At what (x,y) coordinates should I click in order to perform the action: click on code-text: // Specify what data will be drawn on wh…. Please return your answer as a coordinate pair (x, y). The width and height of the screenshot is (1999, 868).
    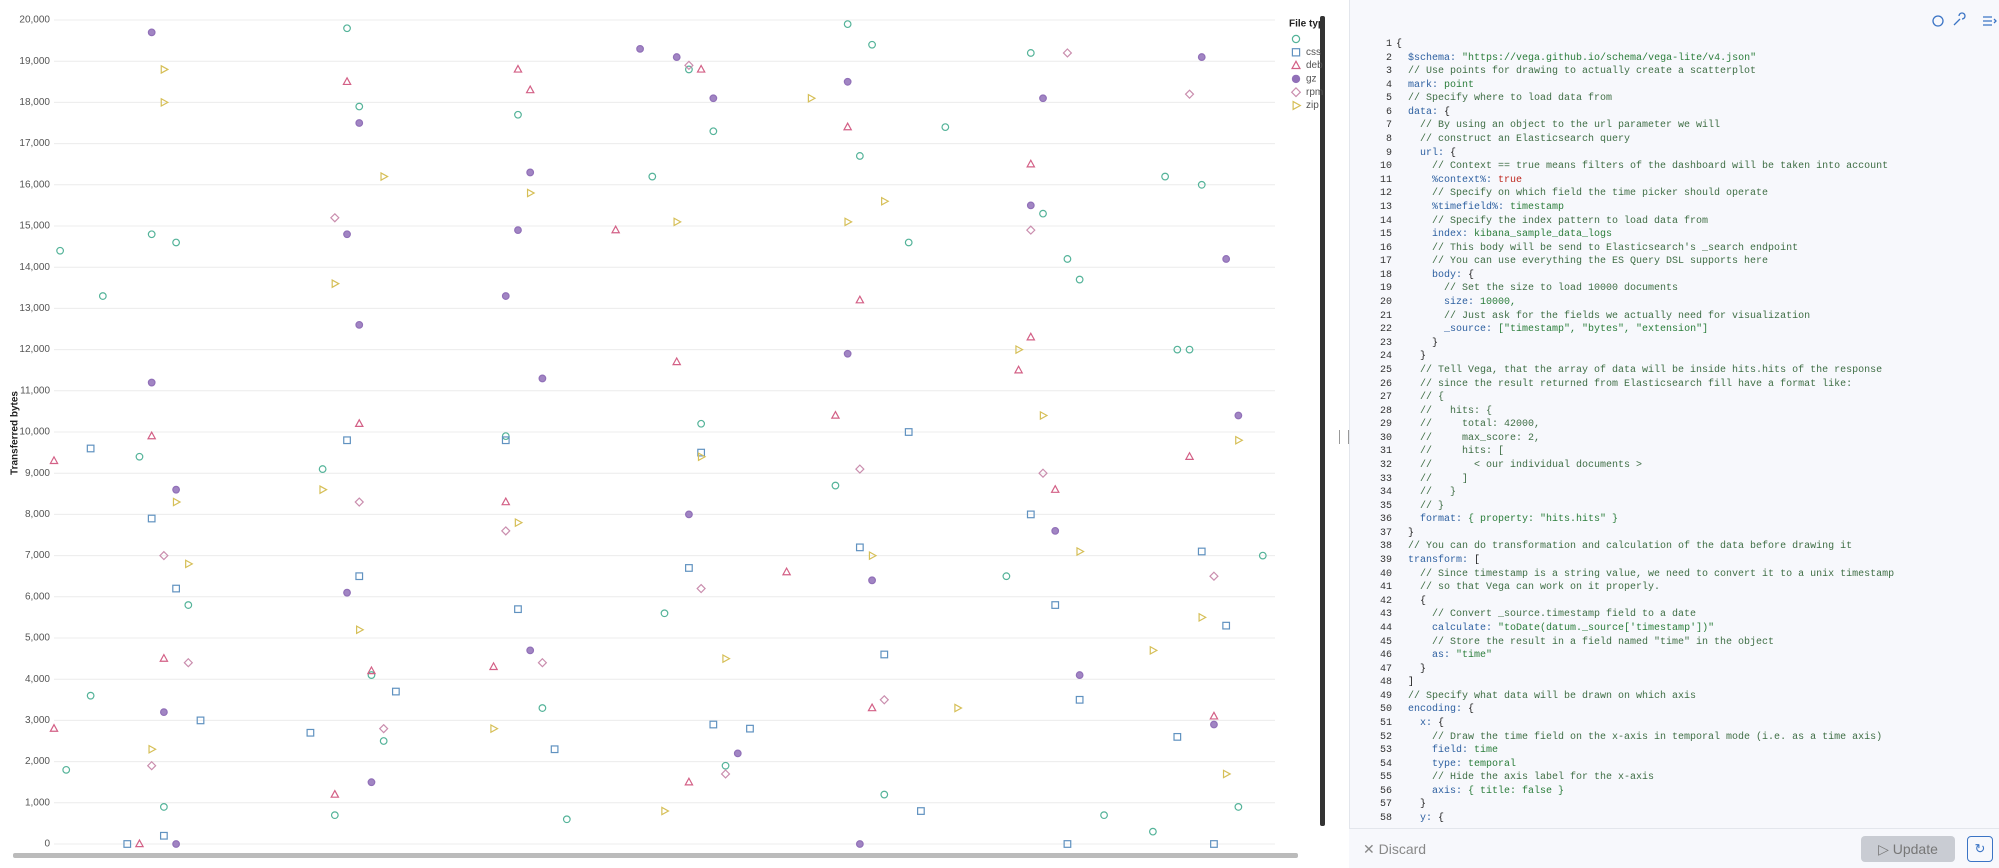
    Looking at the image, I should click on (1546, 696).